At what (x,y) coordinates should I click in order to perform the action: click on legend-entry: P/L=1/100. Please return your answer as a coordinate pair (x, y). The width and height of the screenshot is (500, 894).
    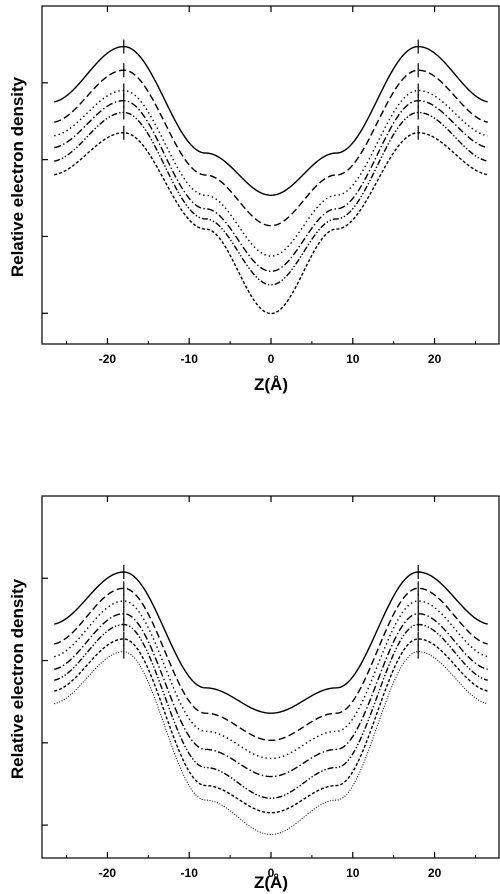
    Looking at the image, I should click on (26, 1).